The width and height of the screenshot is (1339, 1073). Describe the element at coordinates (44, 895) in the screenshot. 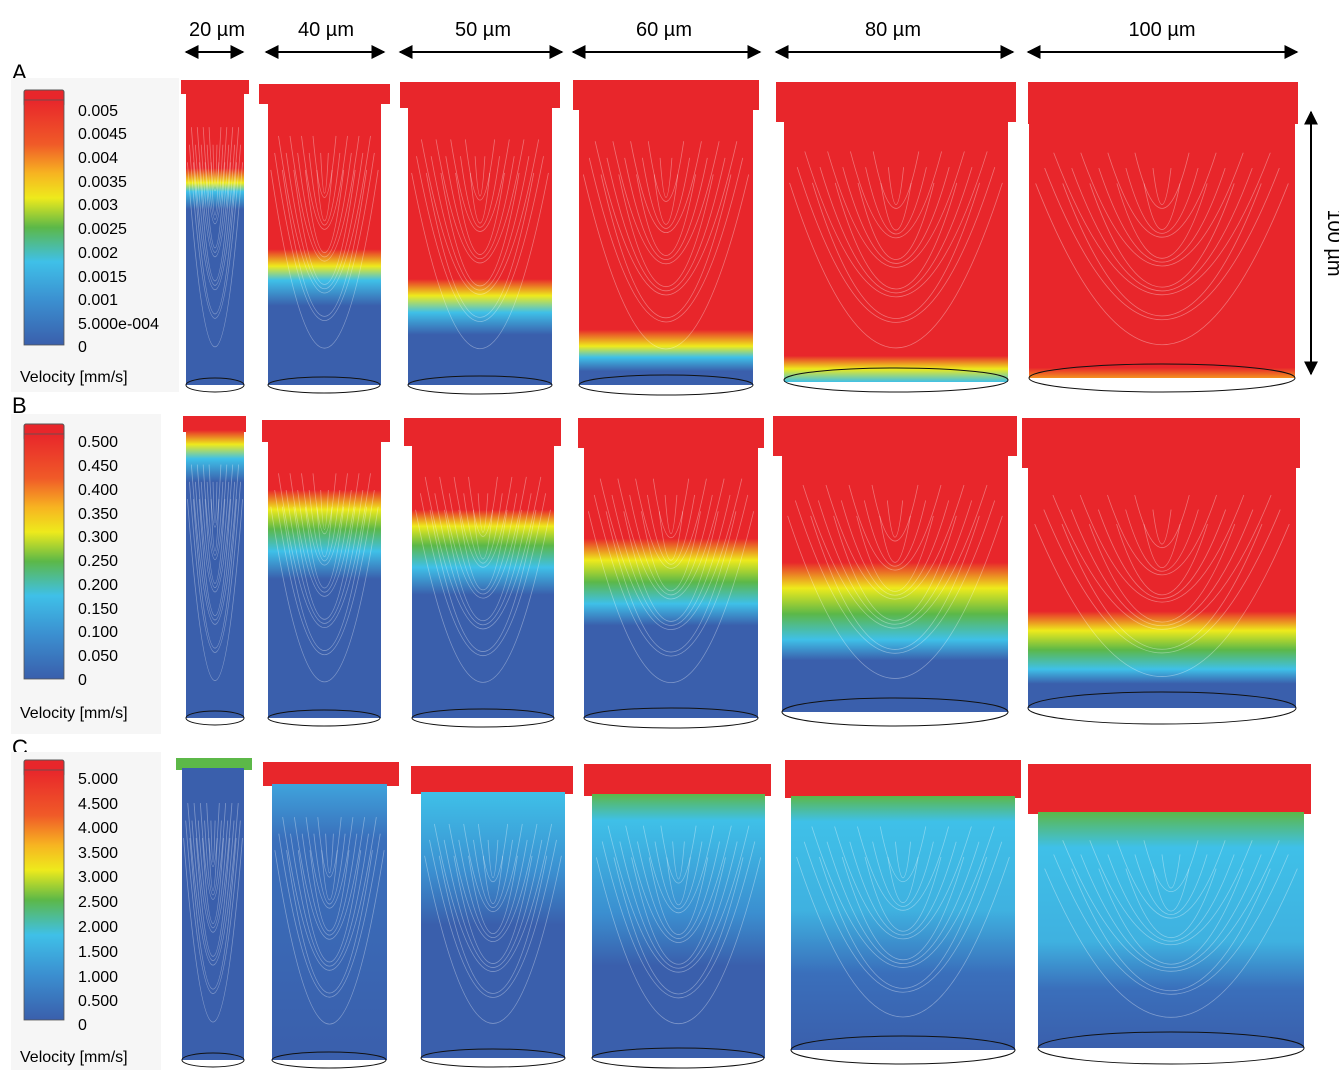

I see `legend-c-colorbar` at that location.